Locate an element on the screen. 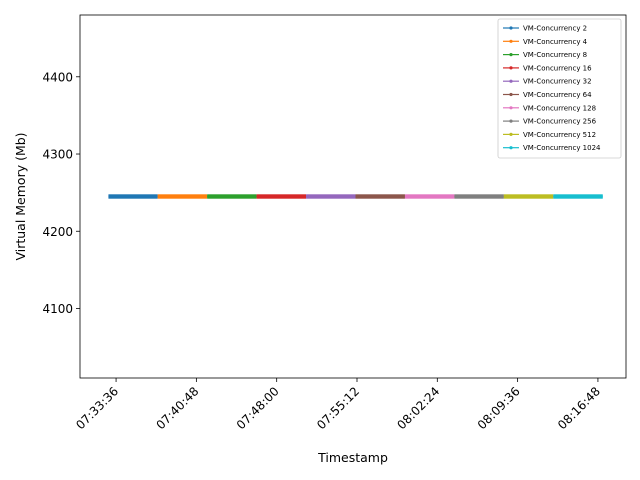 The image size is (640, 480). x-tick-label: 08:09:36 is located at coordinates (499, 408).